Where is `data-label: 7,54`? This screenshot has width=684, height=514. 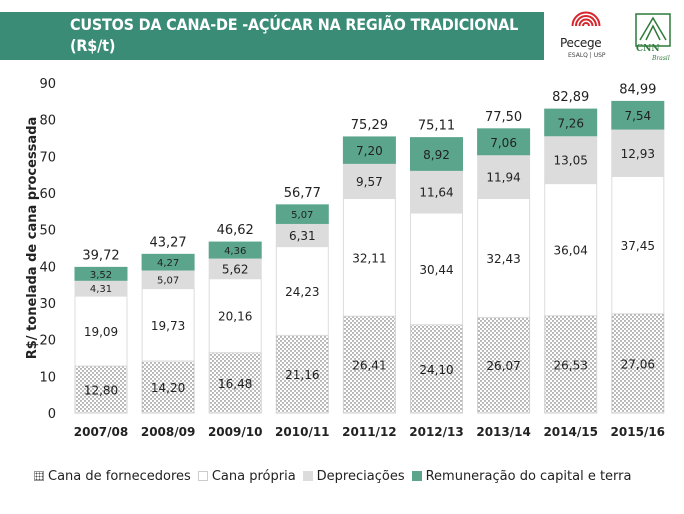
data-label: 7,54 is located at coordinates (637, 116).